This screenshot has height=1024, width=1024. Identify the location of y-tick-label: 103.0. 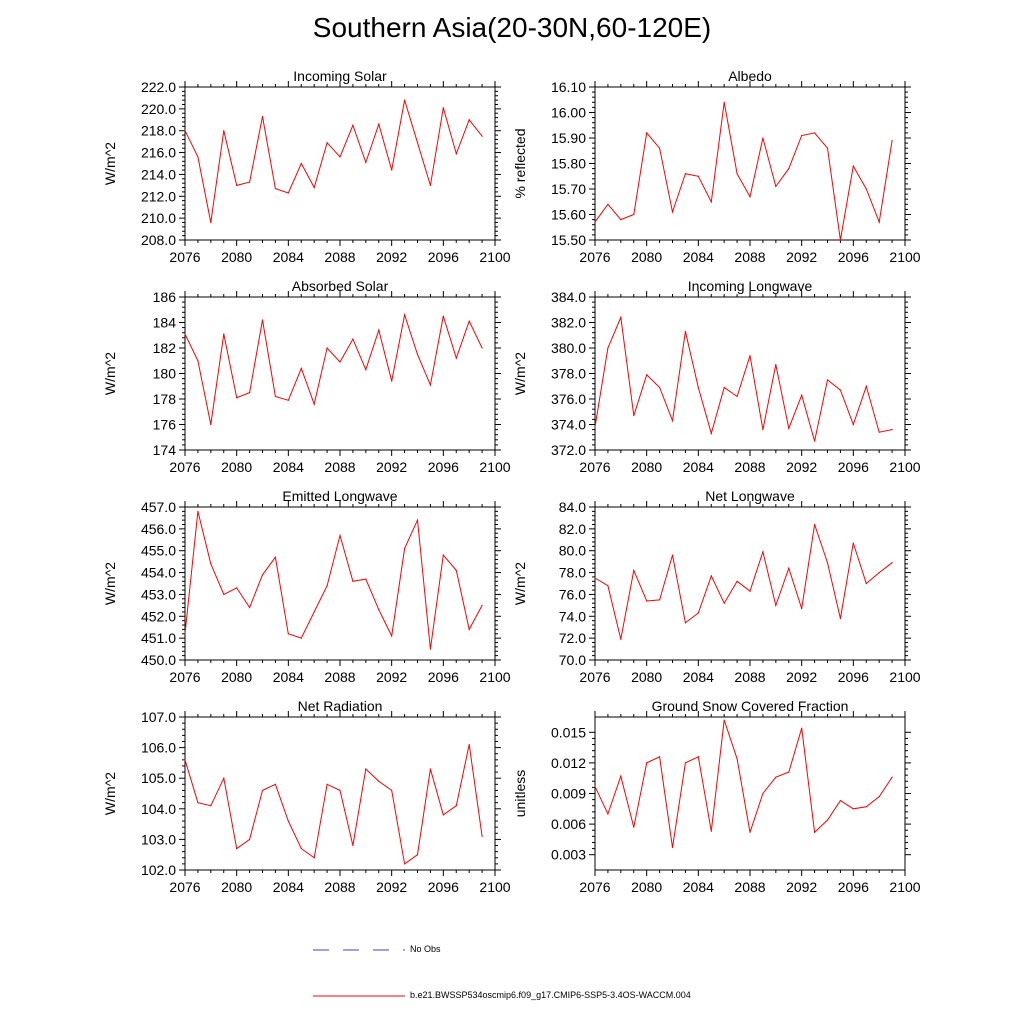
(158, 839).